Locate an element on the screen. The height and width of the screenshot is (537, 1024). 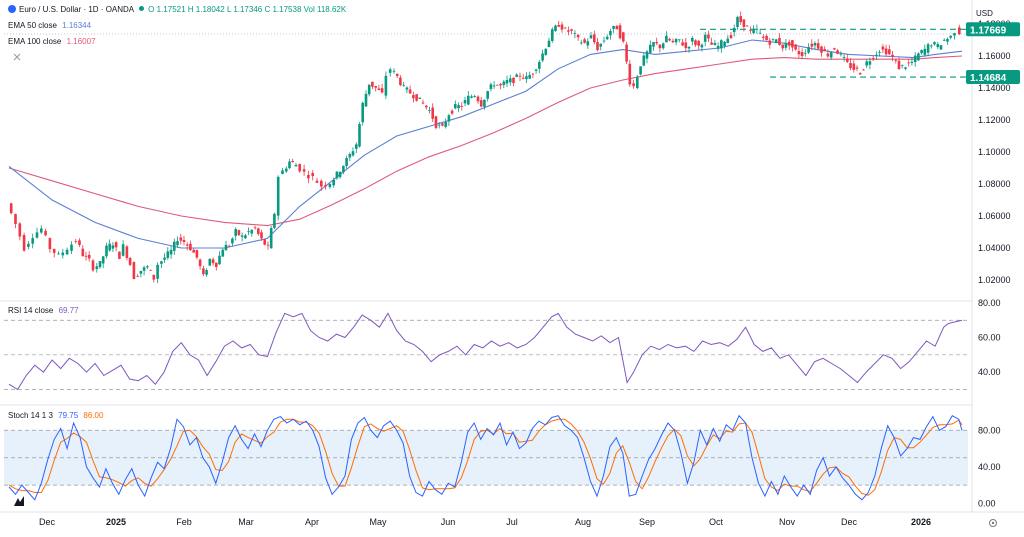
time-tick-label: Dec is located at coordinates (849, 522).